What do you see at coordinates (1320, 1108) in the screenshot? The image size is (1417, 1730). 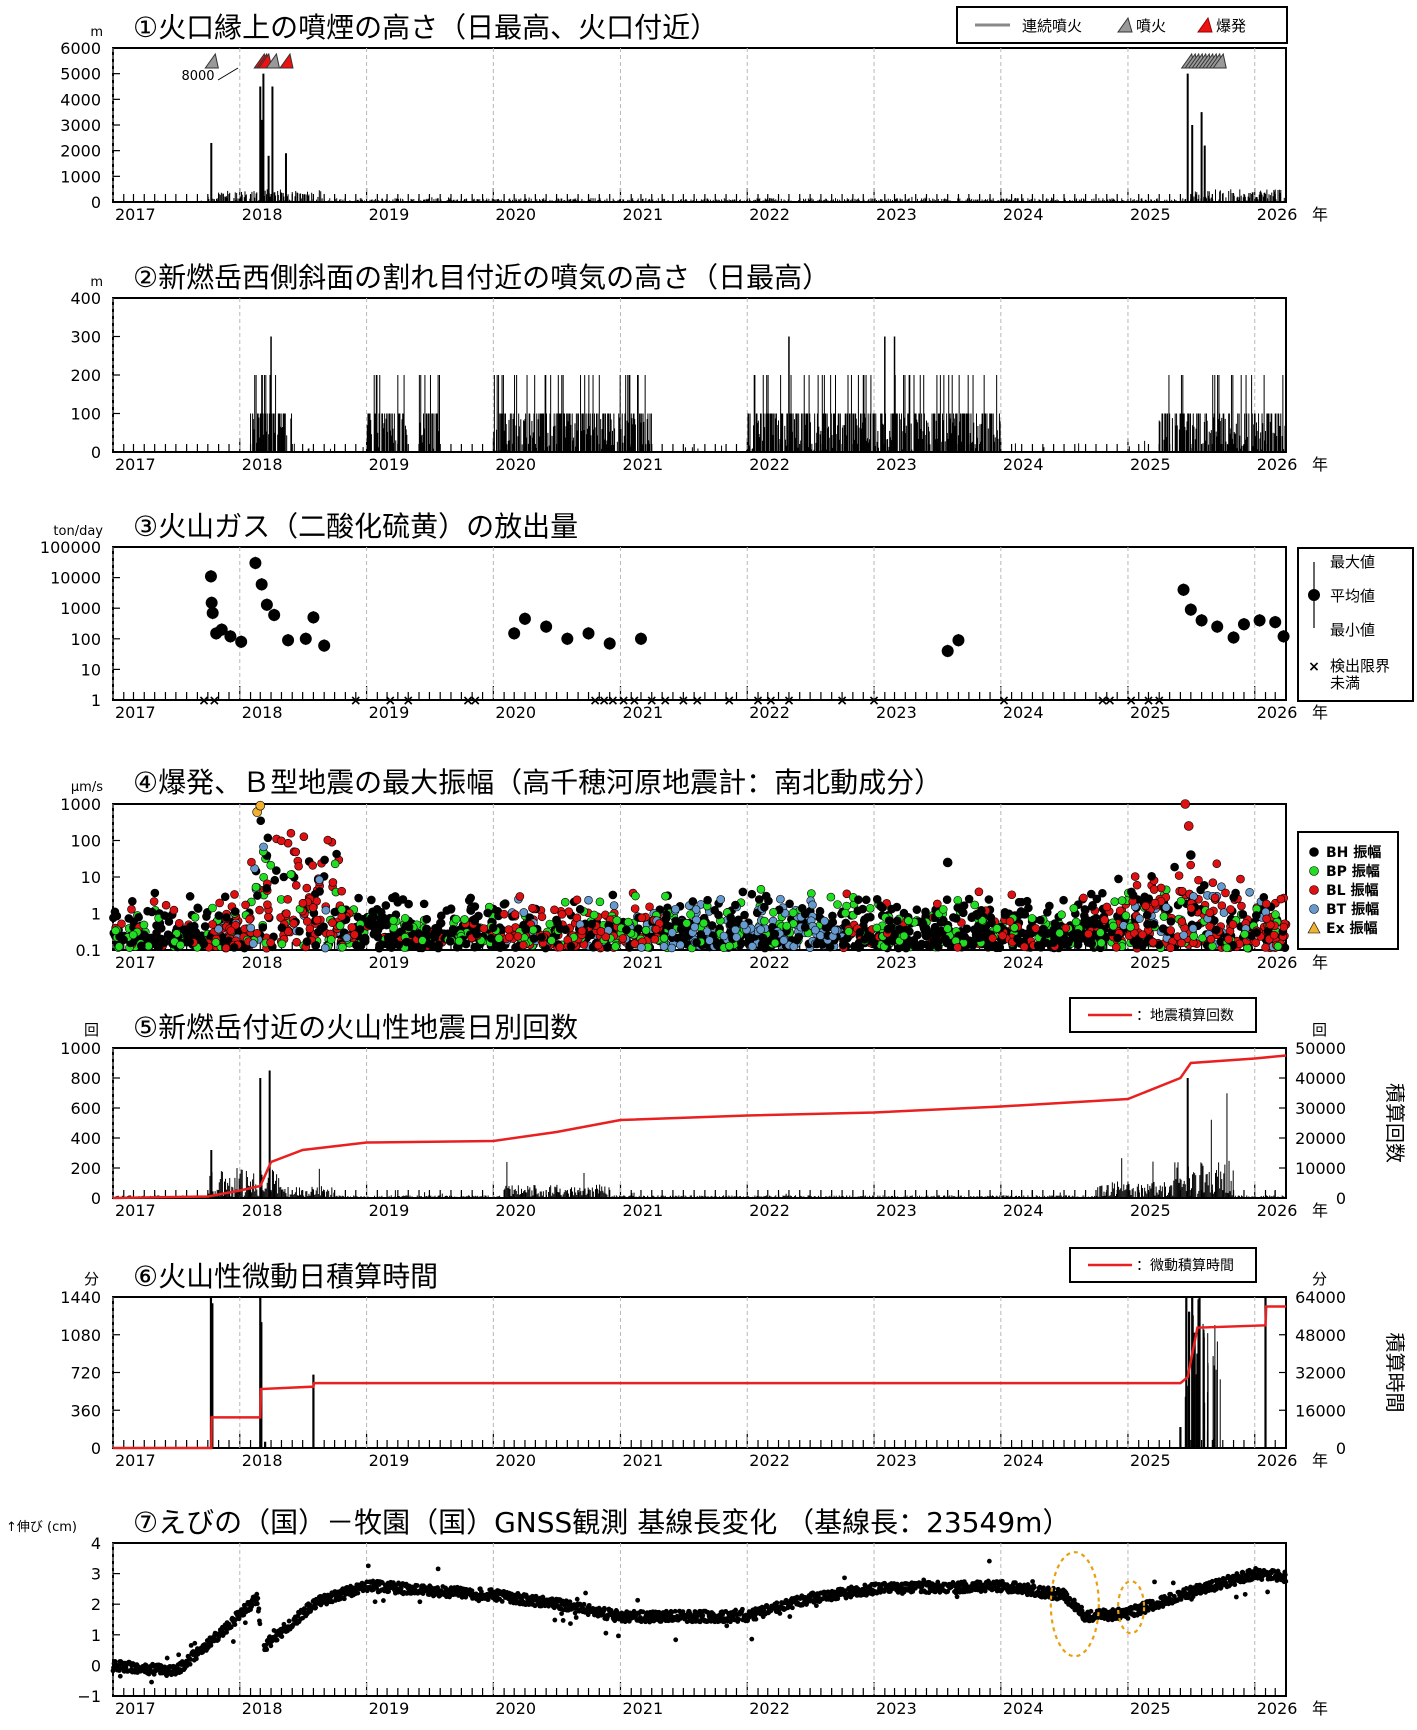 I see `y2-tick-label: 30000` at bounding box center [1320, 1108].